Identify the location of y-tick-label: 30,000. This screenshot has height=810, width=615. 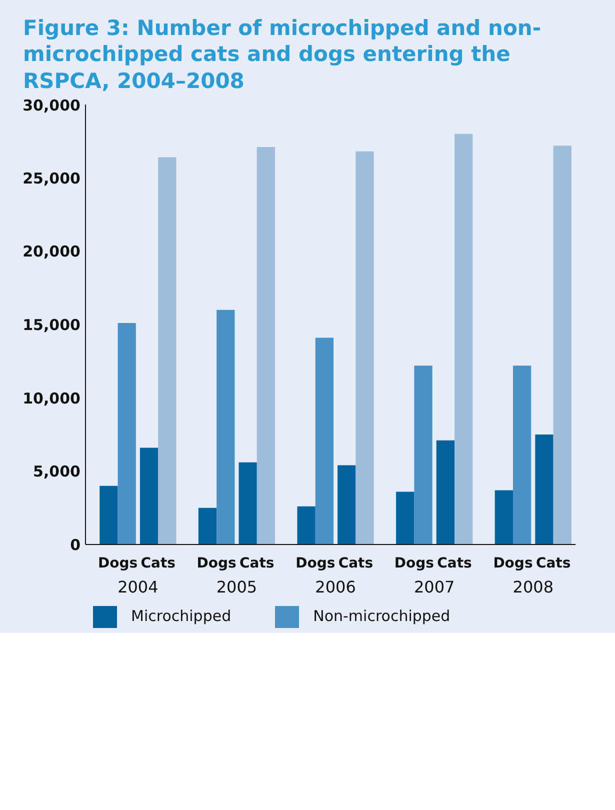
(51, 105).